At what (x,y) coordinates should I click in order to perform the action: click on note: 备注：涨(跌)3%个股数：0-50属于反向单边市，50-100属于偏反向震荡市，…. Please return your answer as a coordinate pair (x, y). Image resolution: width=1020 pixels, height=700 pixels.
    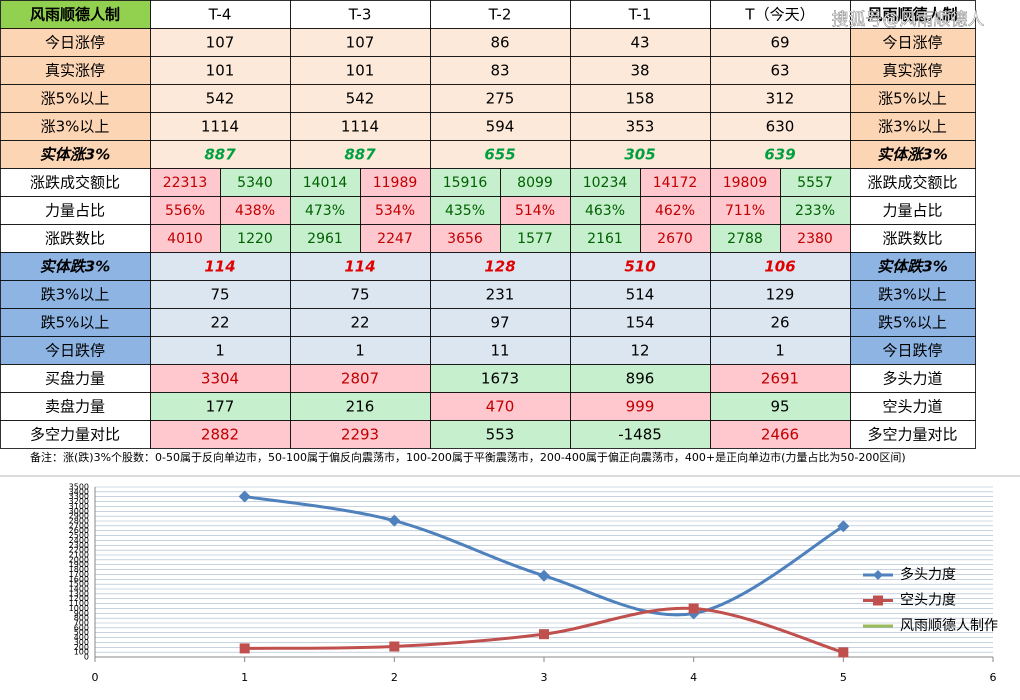
    Looking at the image, I should click on (468, 457).